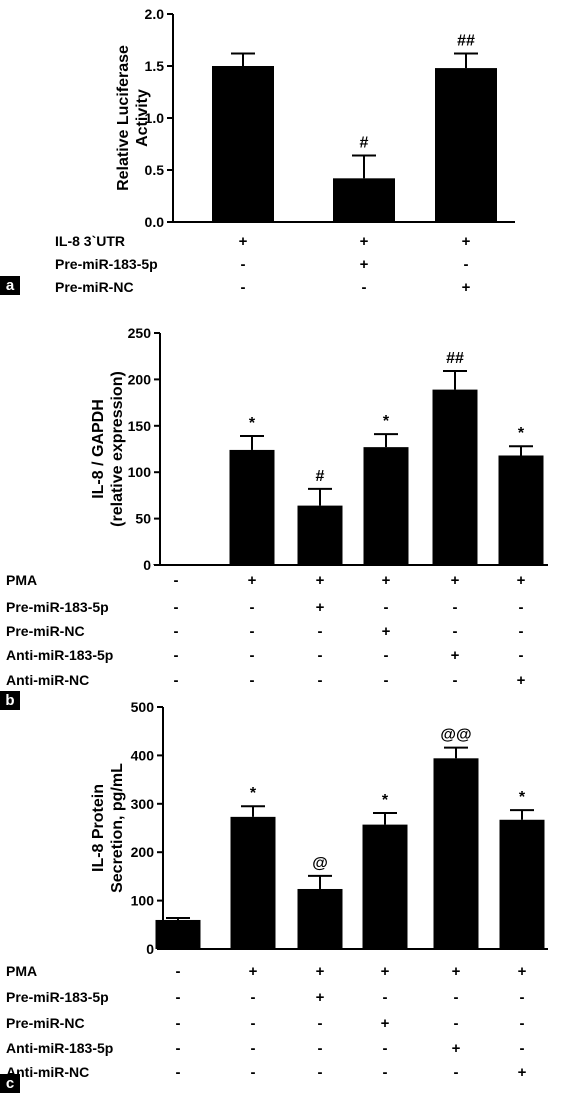 This screenshot has height=1094, width=566. Describe the element at coordinates (155, 66) in the screenshot. I see `y-tick-label: 1.5` at that location.